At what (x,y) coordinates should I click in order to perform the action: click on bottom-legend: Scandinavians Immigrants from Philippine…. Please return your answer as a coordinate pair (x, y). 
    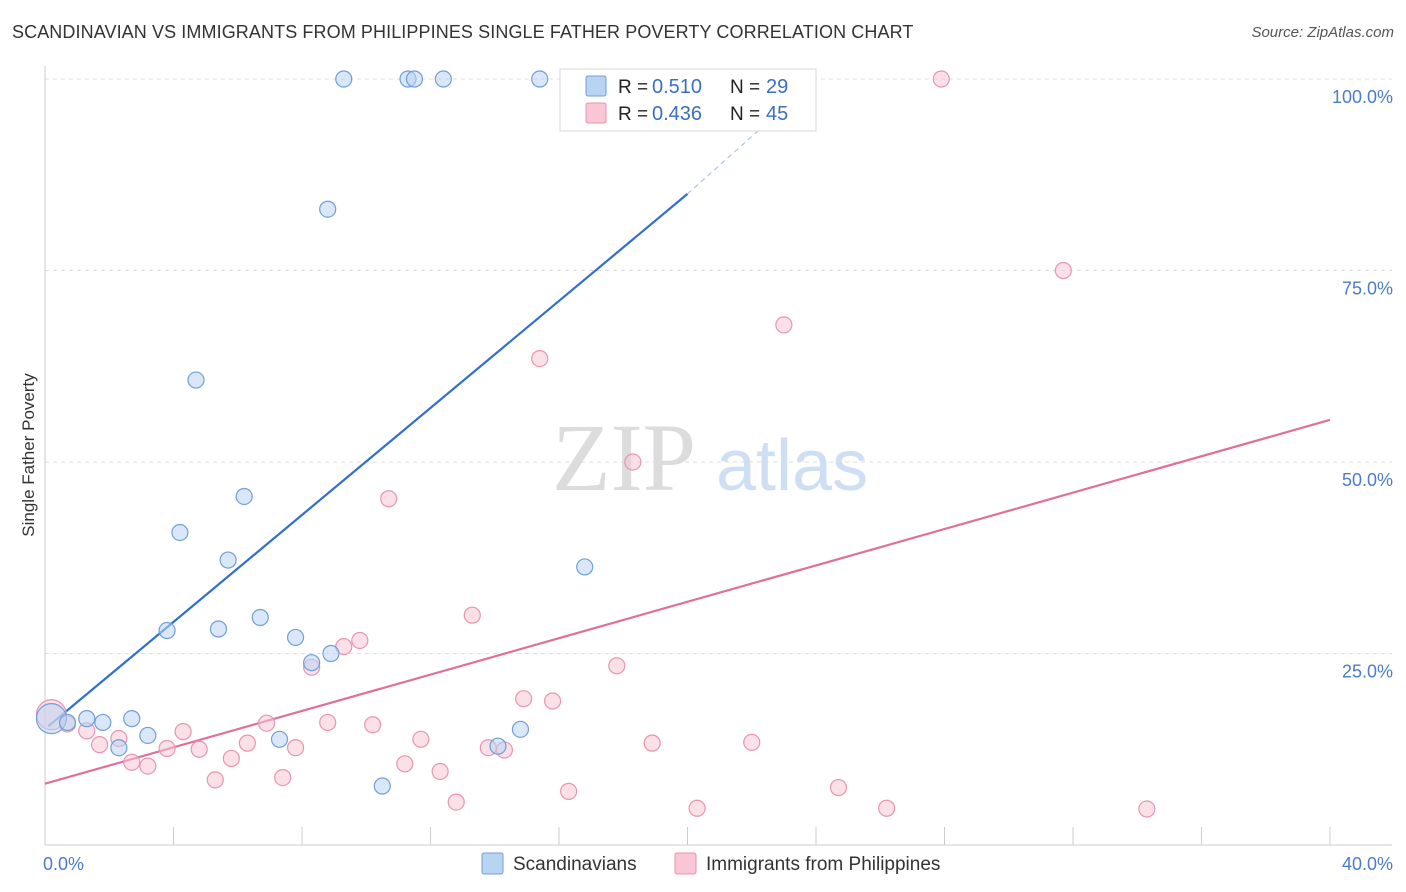
    Looking at the image, I should click on (710, 863).